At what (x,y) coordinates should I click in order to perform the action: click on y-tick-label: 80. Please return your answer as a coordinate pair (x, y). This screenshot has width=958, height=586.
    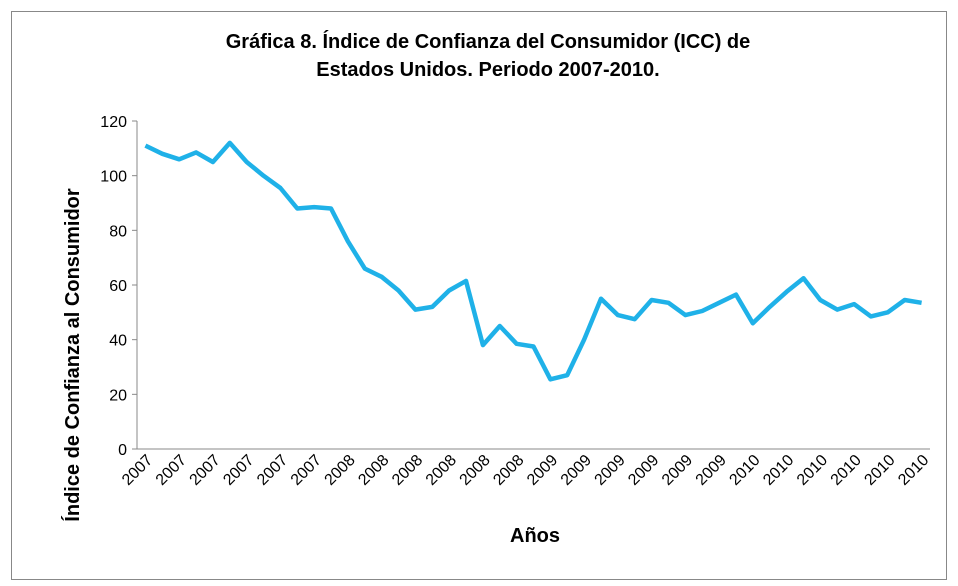
    Looking at the image, I should click on (118, 231).